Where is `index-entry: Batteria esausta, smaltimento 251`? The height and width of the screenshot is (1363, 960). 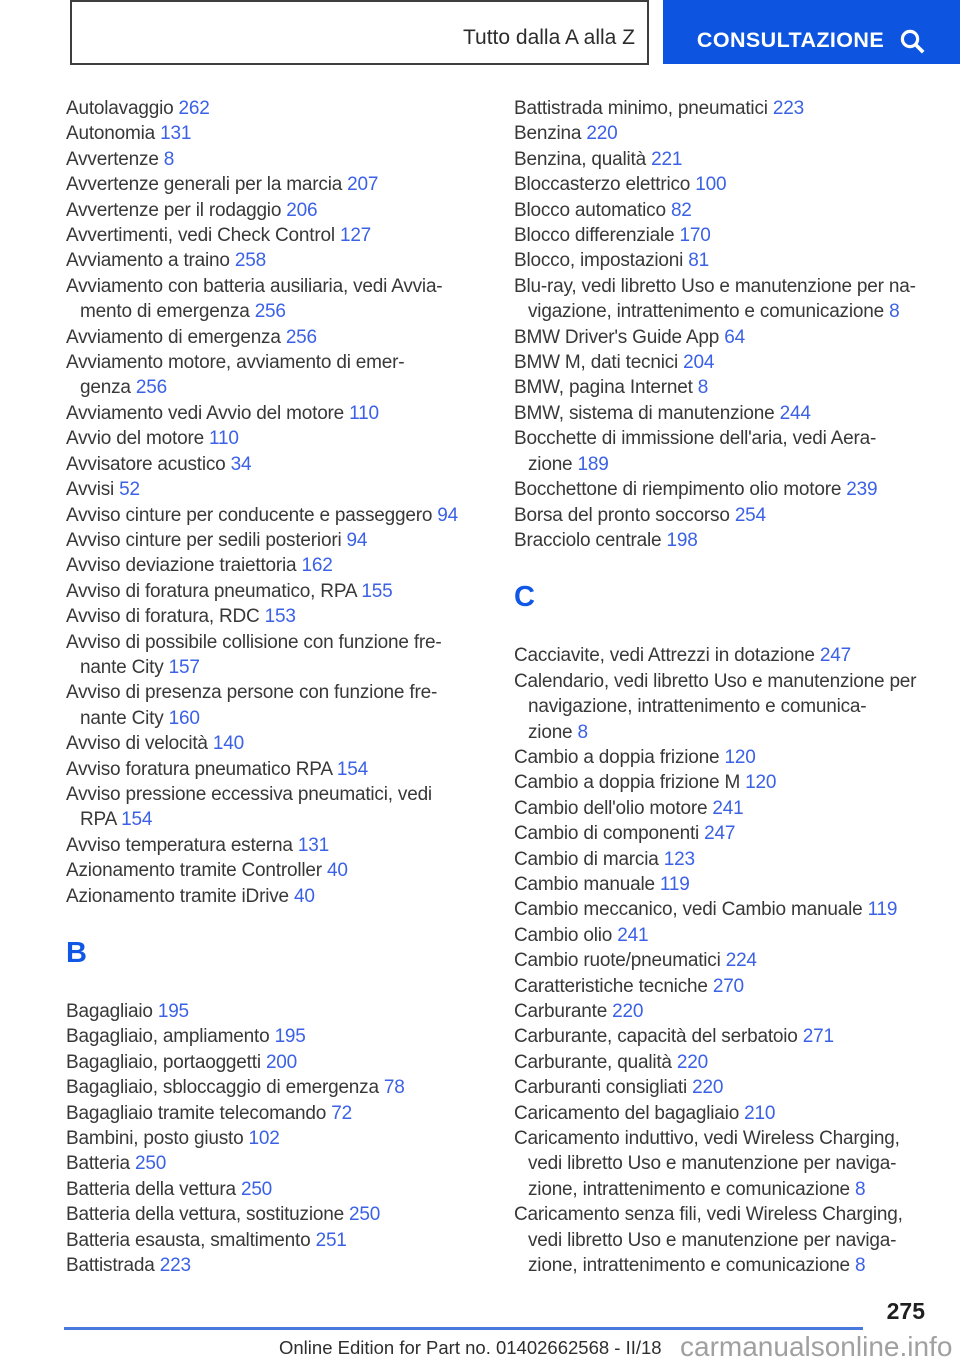
index-entry: Batteria esausta, smaltimento 251 is located at coordinates (283, 1240).